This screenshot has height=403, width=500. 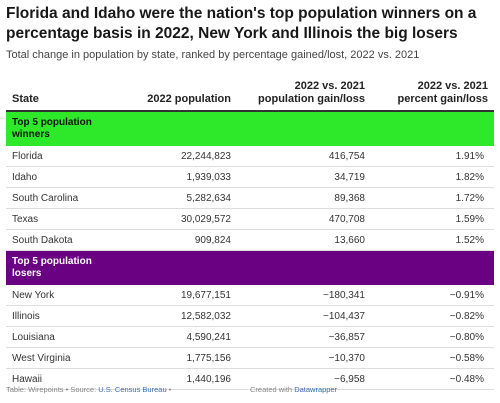 What do you see at coordinates (169, 389) in the screenshot?
I see `footer-source-tail: •` at bounding box center [169, 389].